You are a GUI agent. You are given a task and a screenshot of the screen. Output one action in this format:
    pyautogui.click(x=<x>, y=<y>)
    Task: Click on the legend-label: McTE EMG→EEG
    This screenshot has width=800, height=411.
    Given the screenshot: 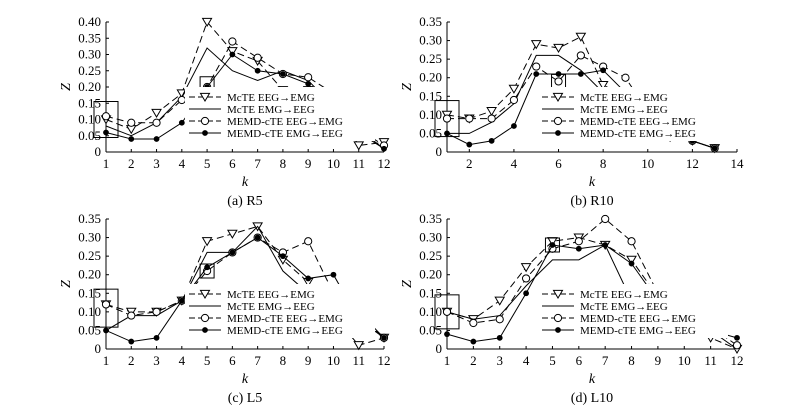 What is the action you would take?
    pyautogui.click(x=271, y=307)
    